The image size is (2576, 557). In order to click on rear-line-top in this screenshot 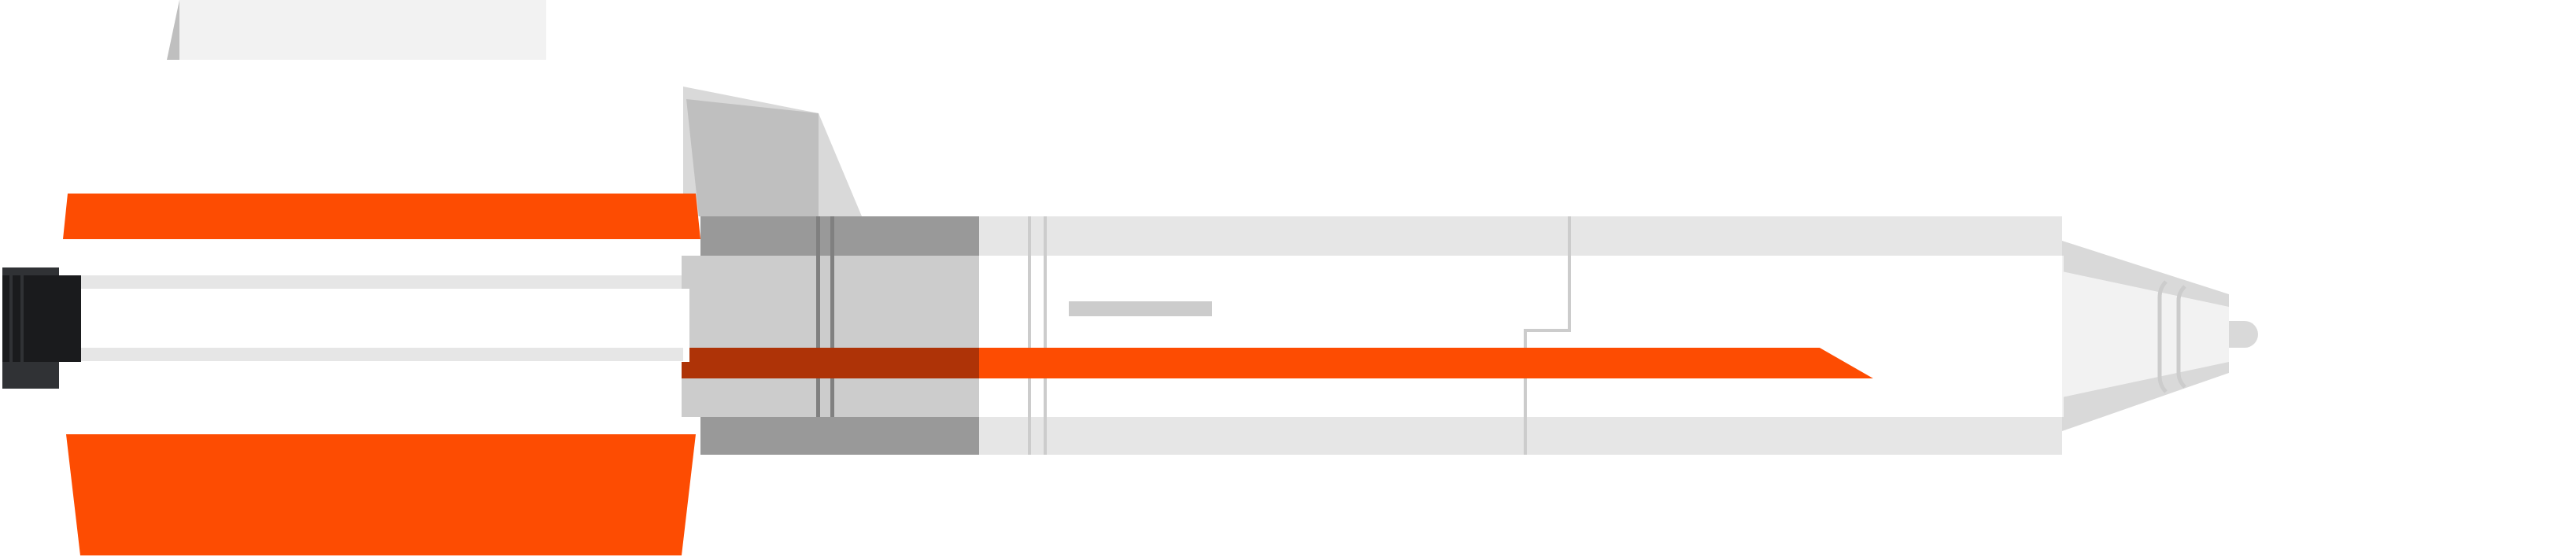, I will do `click(380, 282)`.